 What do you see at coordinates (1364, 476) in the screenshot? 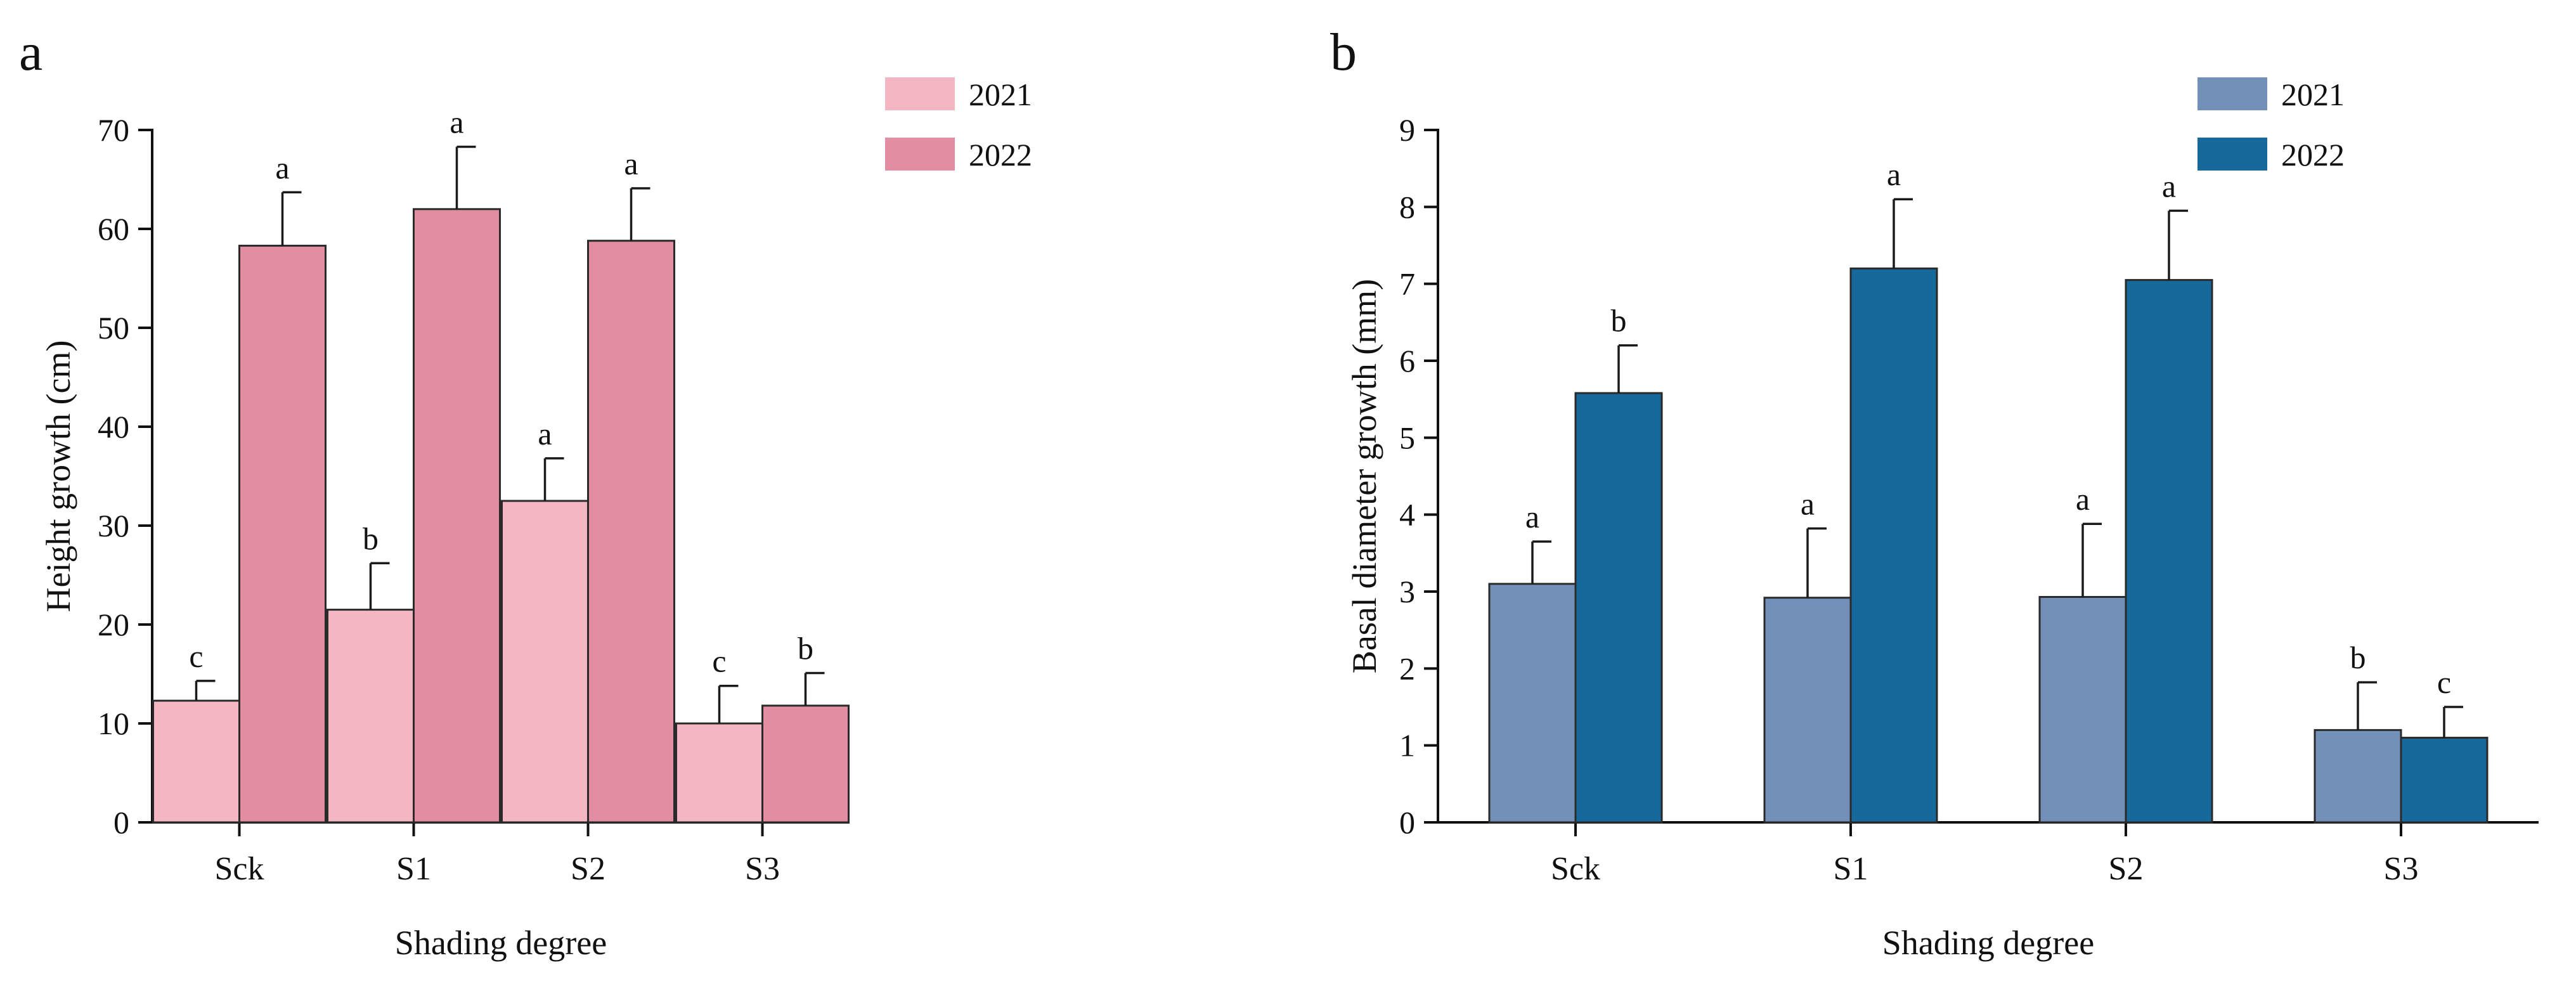
I see `y-axis-title: Basal diameter growth (mm)` at bounding box center [1364, 476].